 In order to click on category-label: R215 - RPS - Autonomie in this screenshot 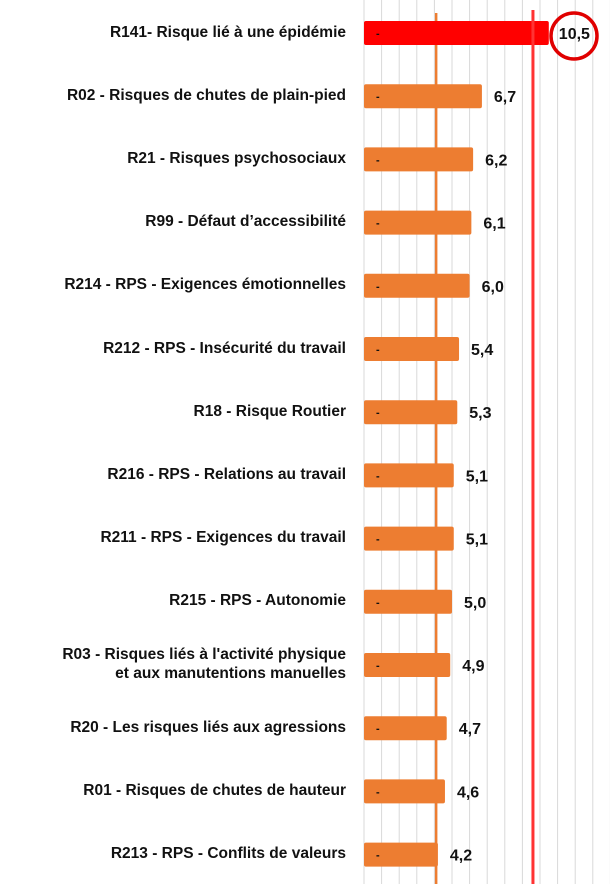, I will do `click(257, 601)`.